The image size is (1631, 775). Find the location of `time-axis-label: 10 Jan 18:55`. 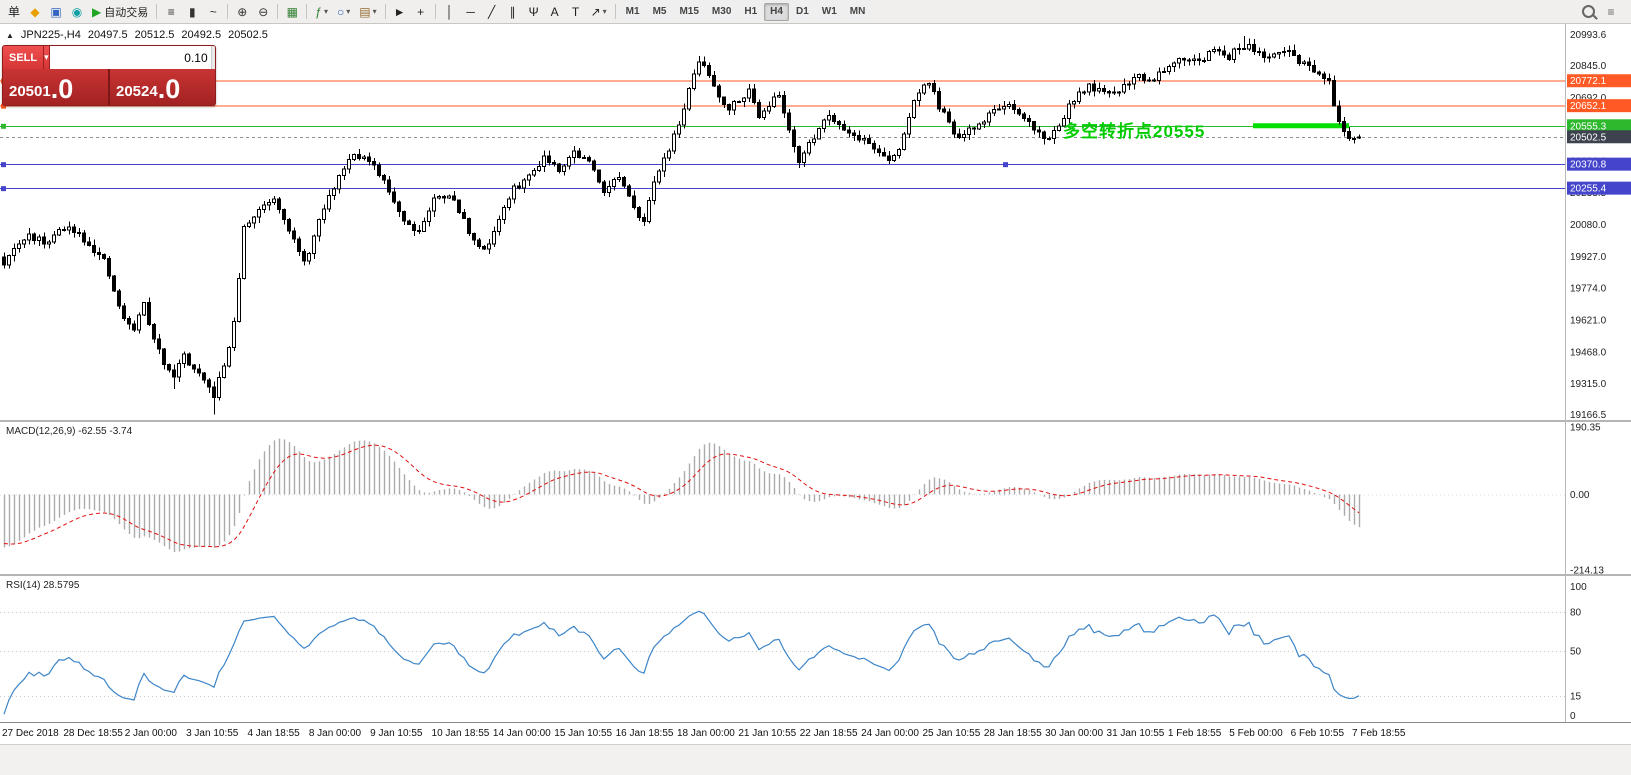

time-axis-label: 10 Jan 18:55 is located at coordinates (460, 733).